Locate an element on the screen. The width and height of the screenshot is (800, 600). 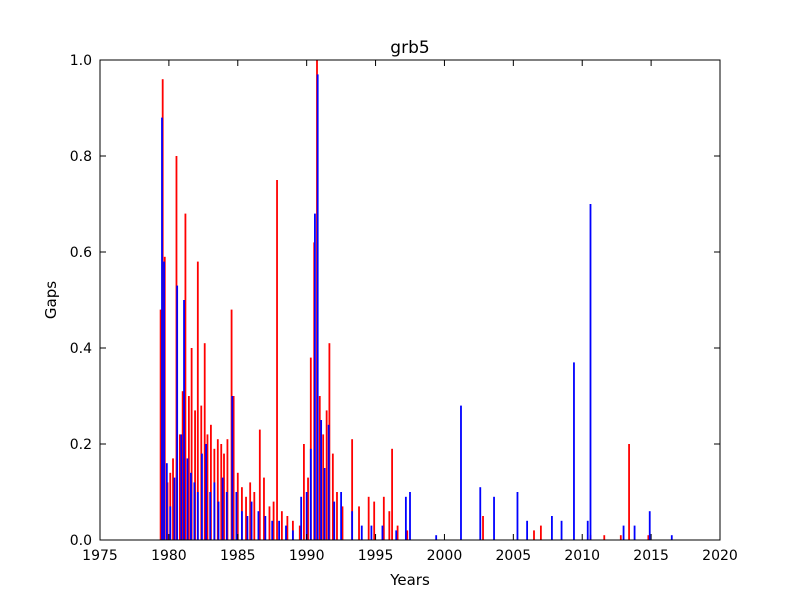
y-tick-label: 0.8 is located at coordinates (81, 157).